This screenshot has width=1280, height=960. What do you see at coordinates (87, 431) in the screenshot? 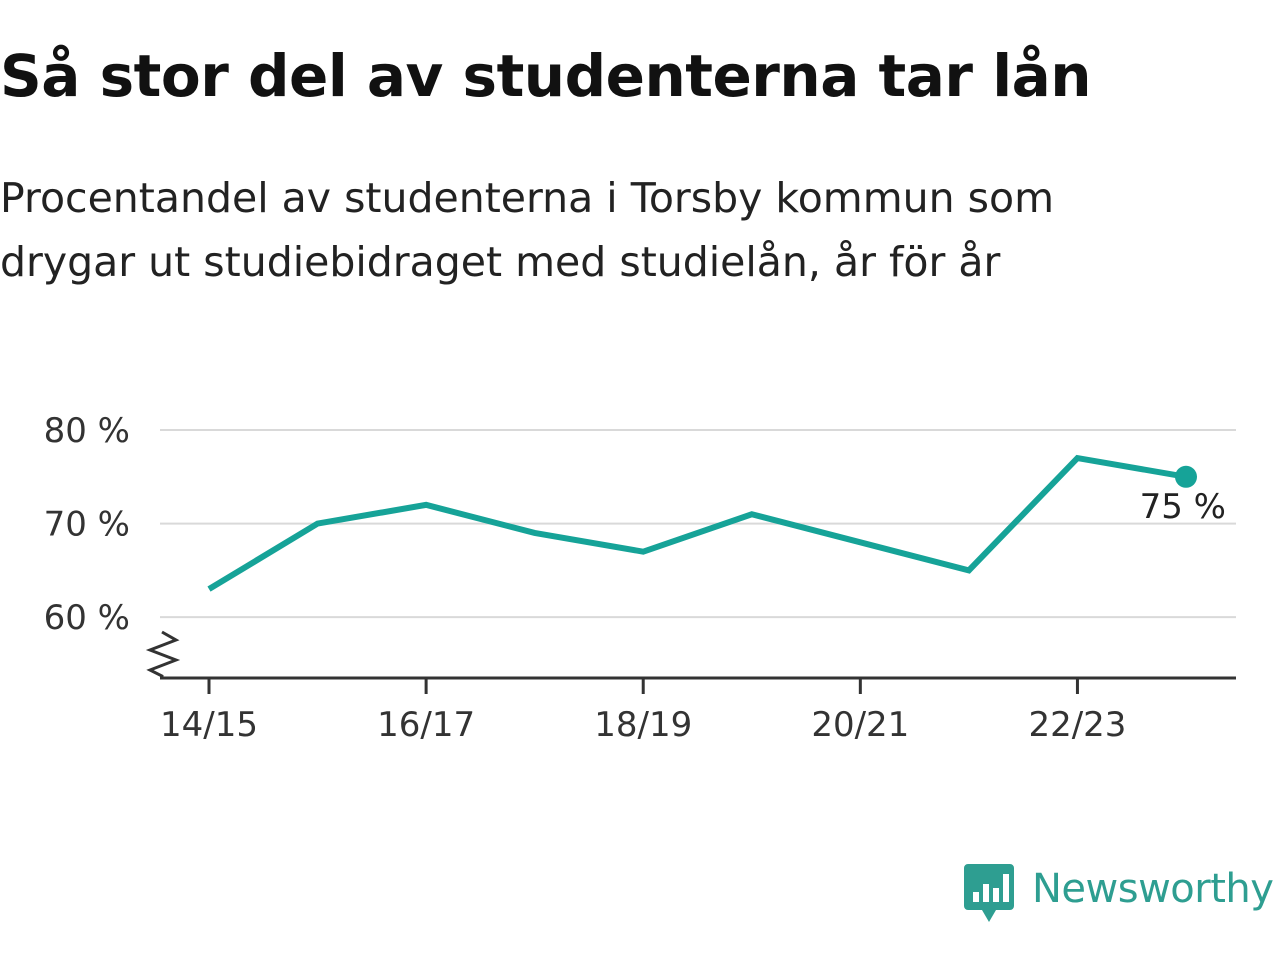
I see `y-tick-label: 80 %` at bounding box center [87, 431].